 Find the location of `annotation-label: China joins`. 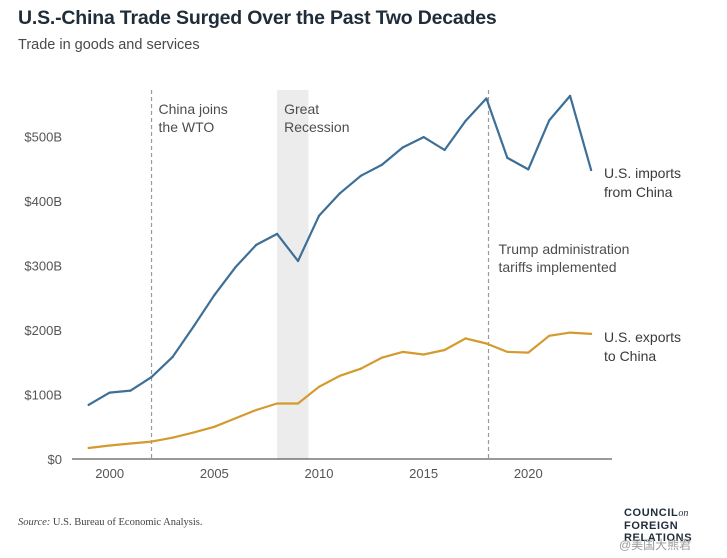

annotation-label: China joins is located at coordinates (193, 109).